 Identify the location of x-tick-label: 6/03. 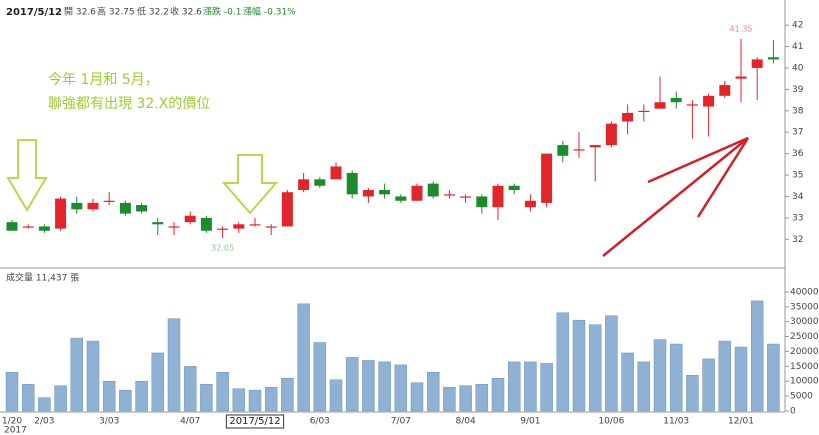
(320, 422).